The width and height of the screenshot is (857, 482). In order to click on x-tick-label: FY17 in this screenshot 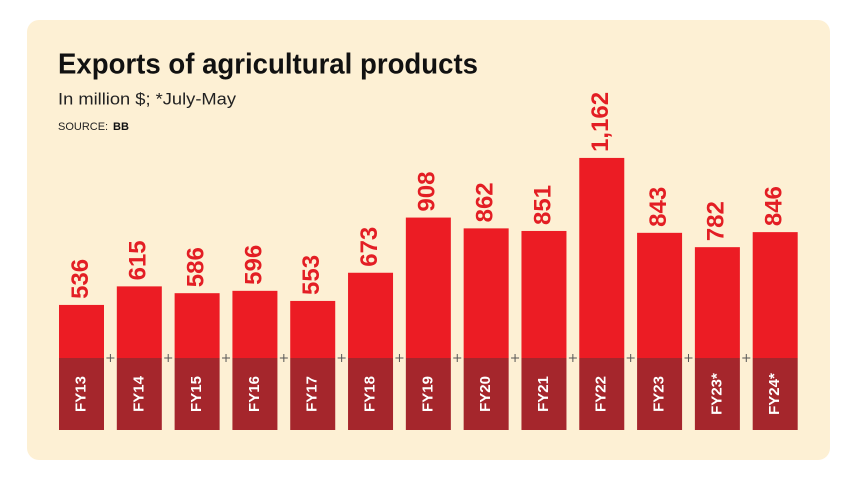, I will do `click(312, 394)`.